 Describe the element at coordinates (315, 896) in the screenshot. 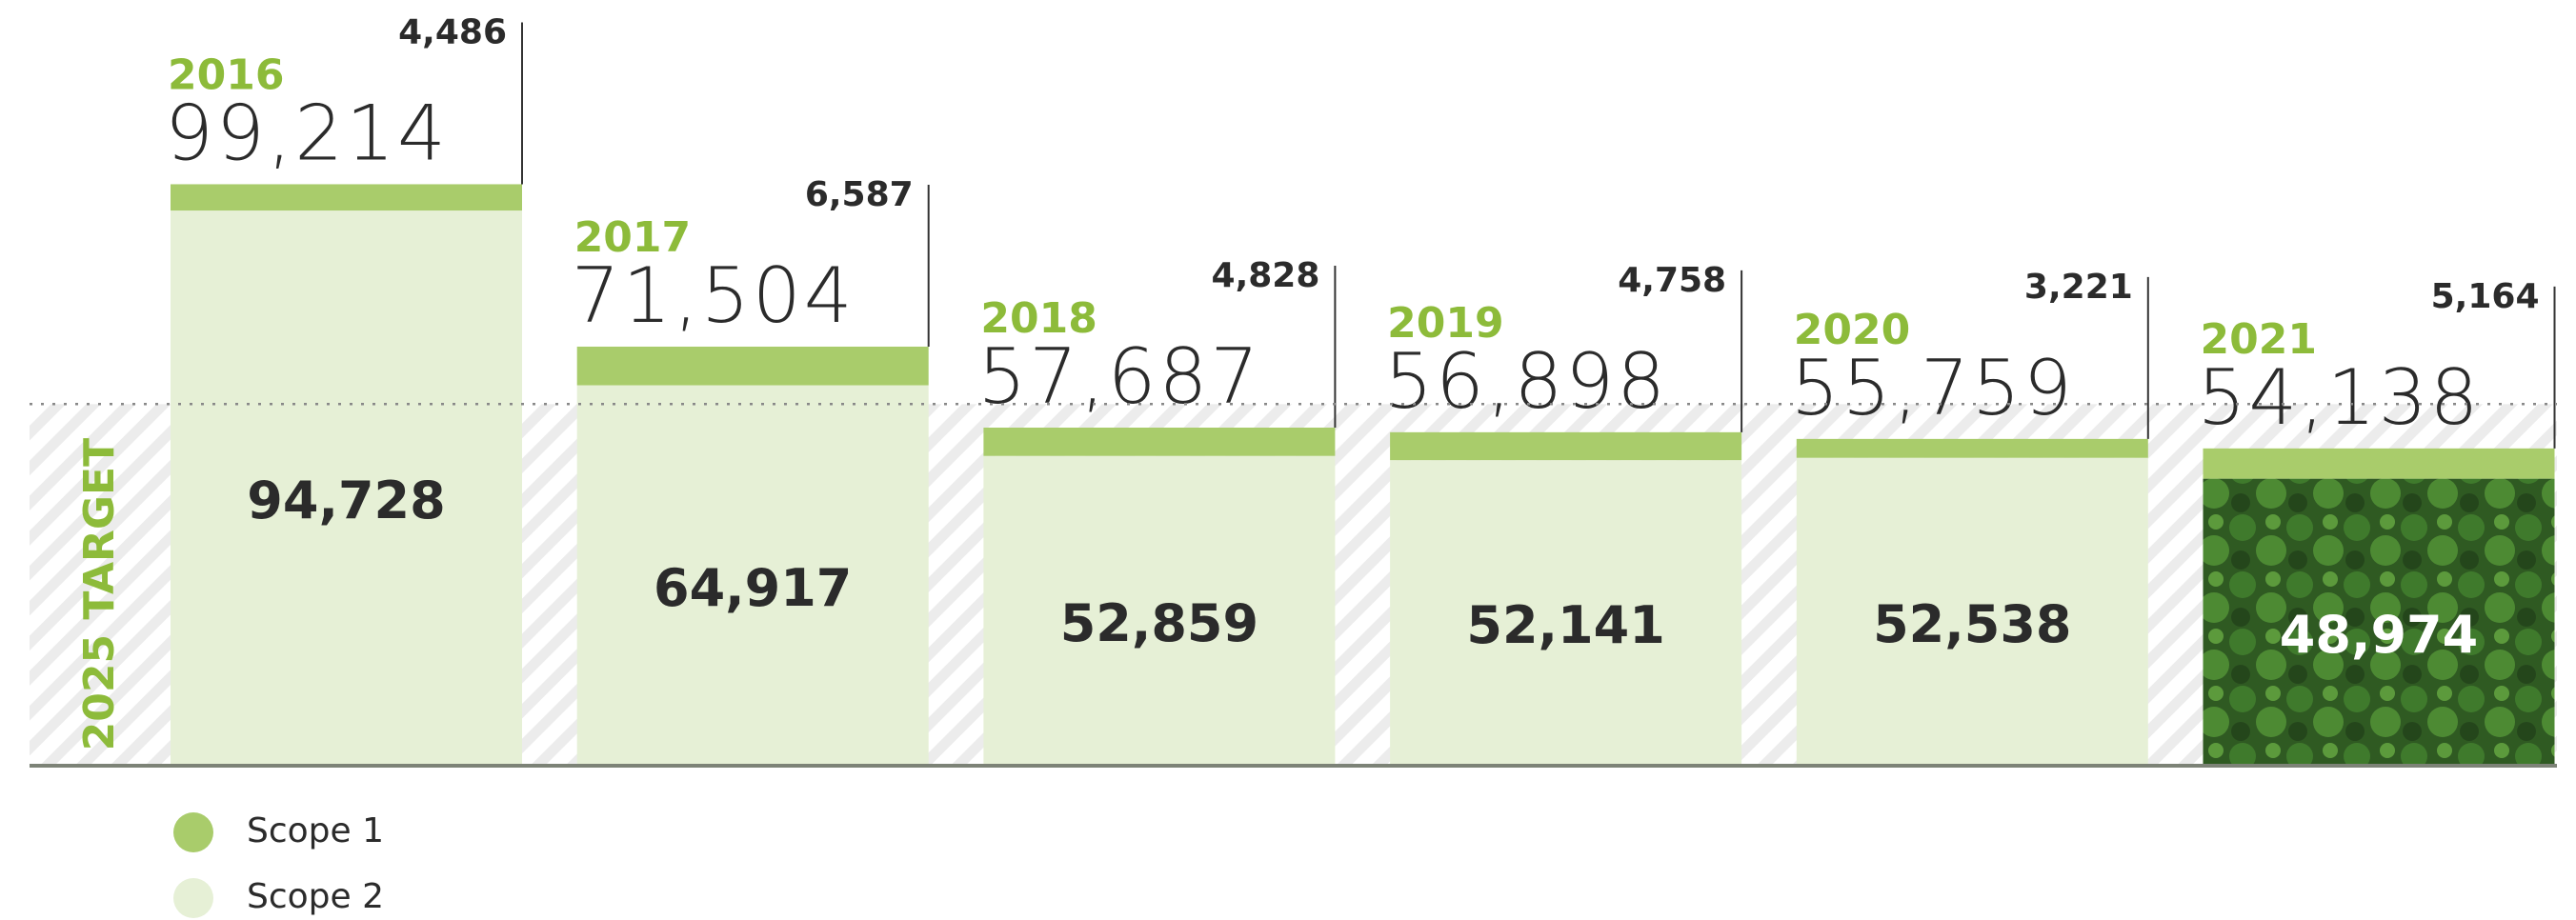

I see `legend-label: Scope 2` at that location.